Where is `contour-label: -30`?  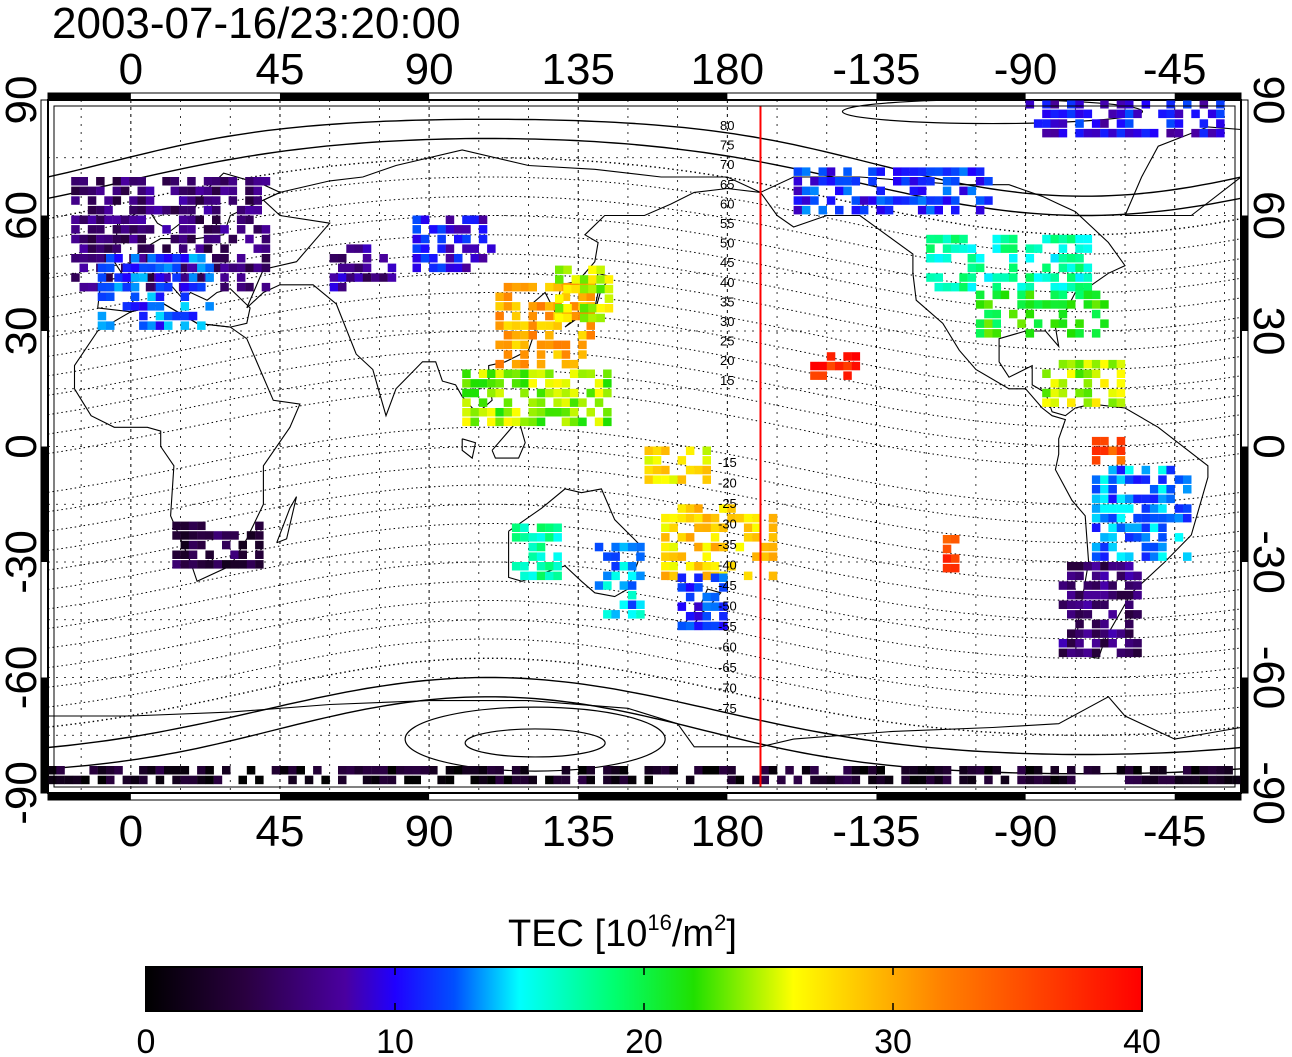
contour-label: -30 is located at coordinates (727, 524).